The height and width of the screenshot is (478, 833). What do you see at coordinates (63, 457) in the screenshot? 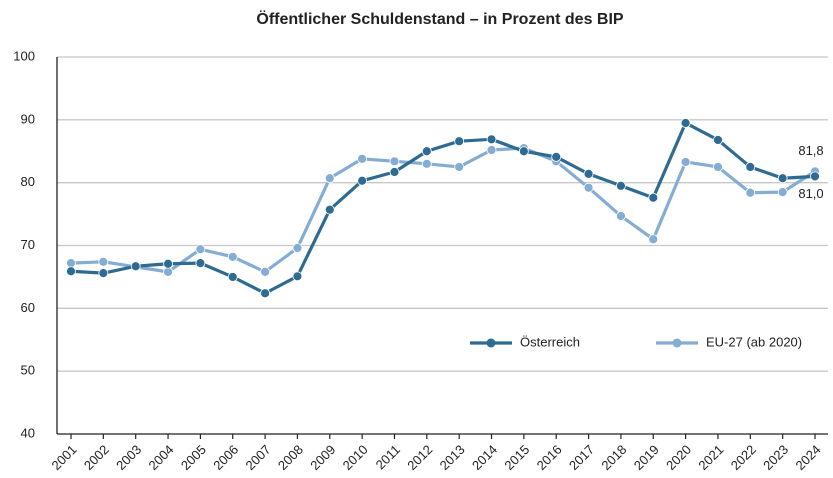
I see `x-tick-label: 2001` at bounding box center [63, 457].